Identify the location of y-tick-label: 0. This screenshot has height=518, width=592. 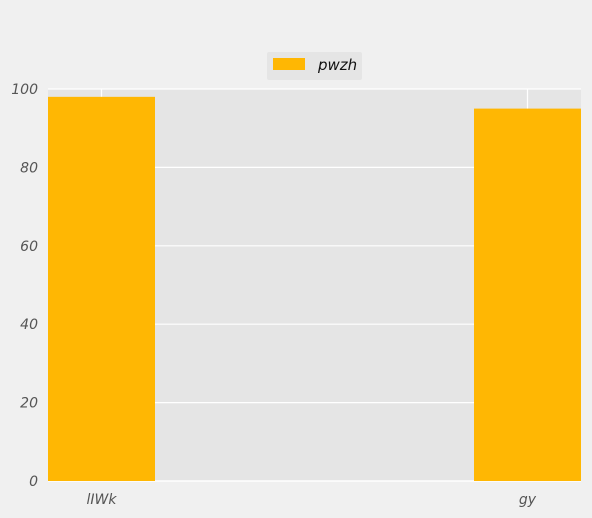
(33, 482).